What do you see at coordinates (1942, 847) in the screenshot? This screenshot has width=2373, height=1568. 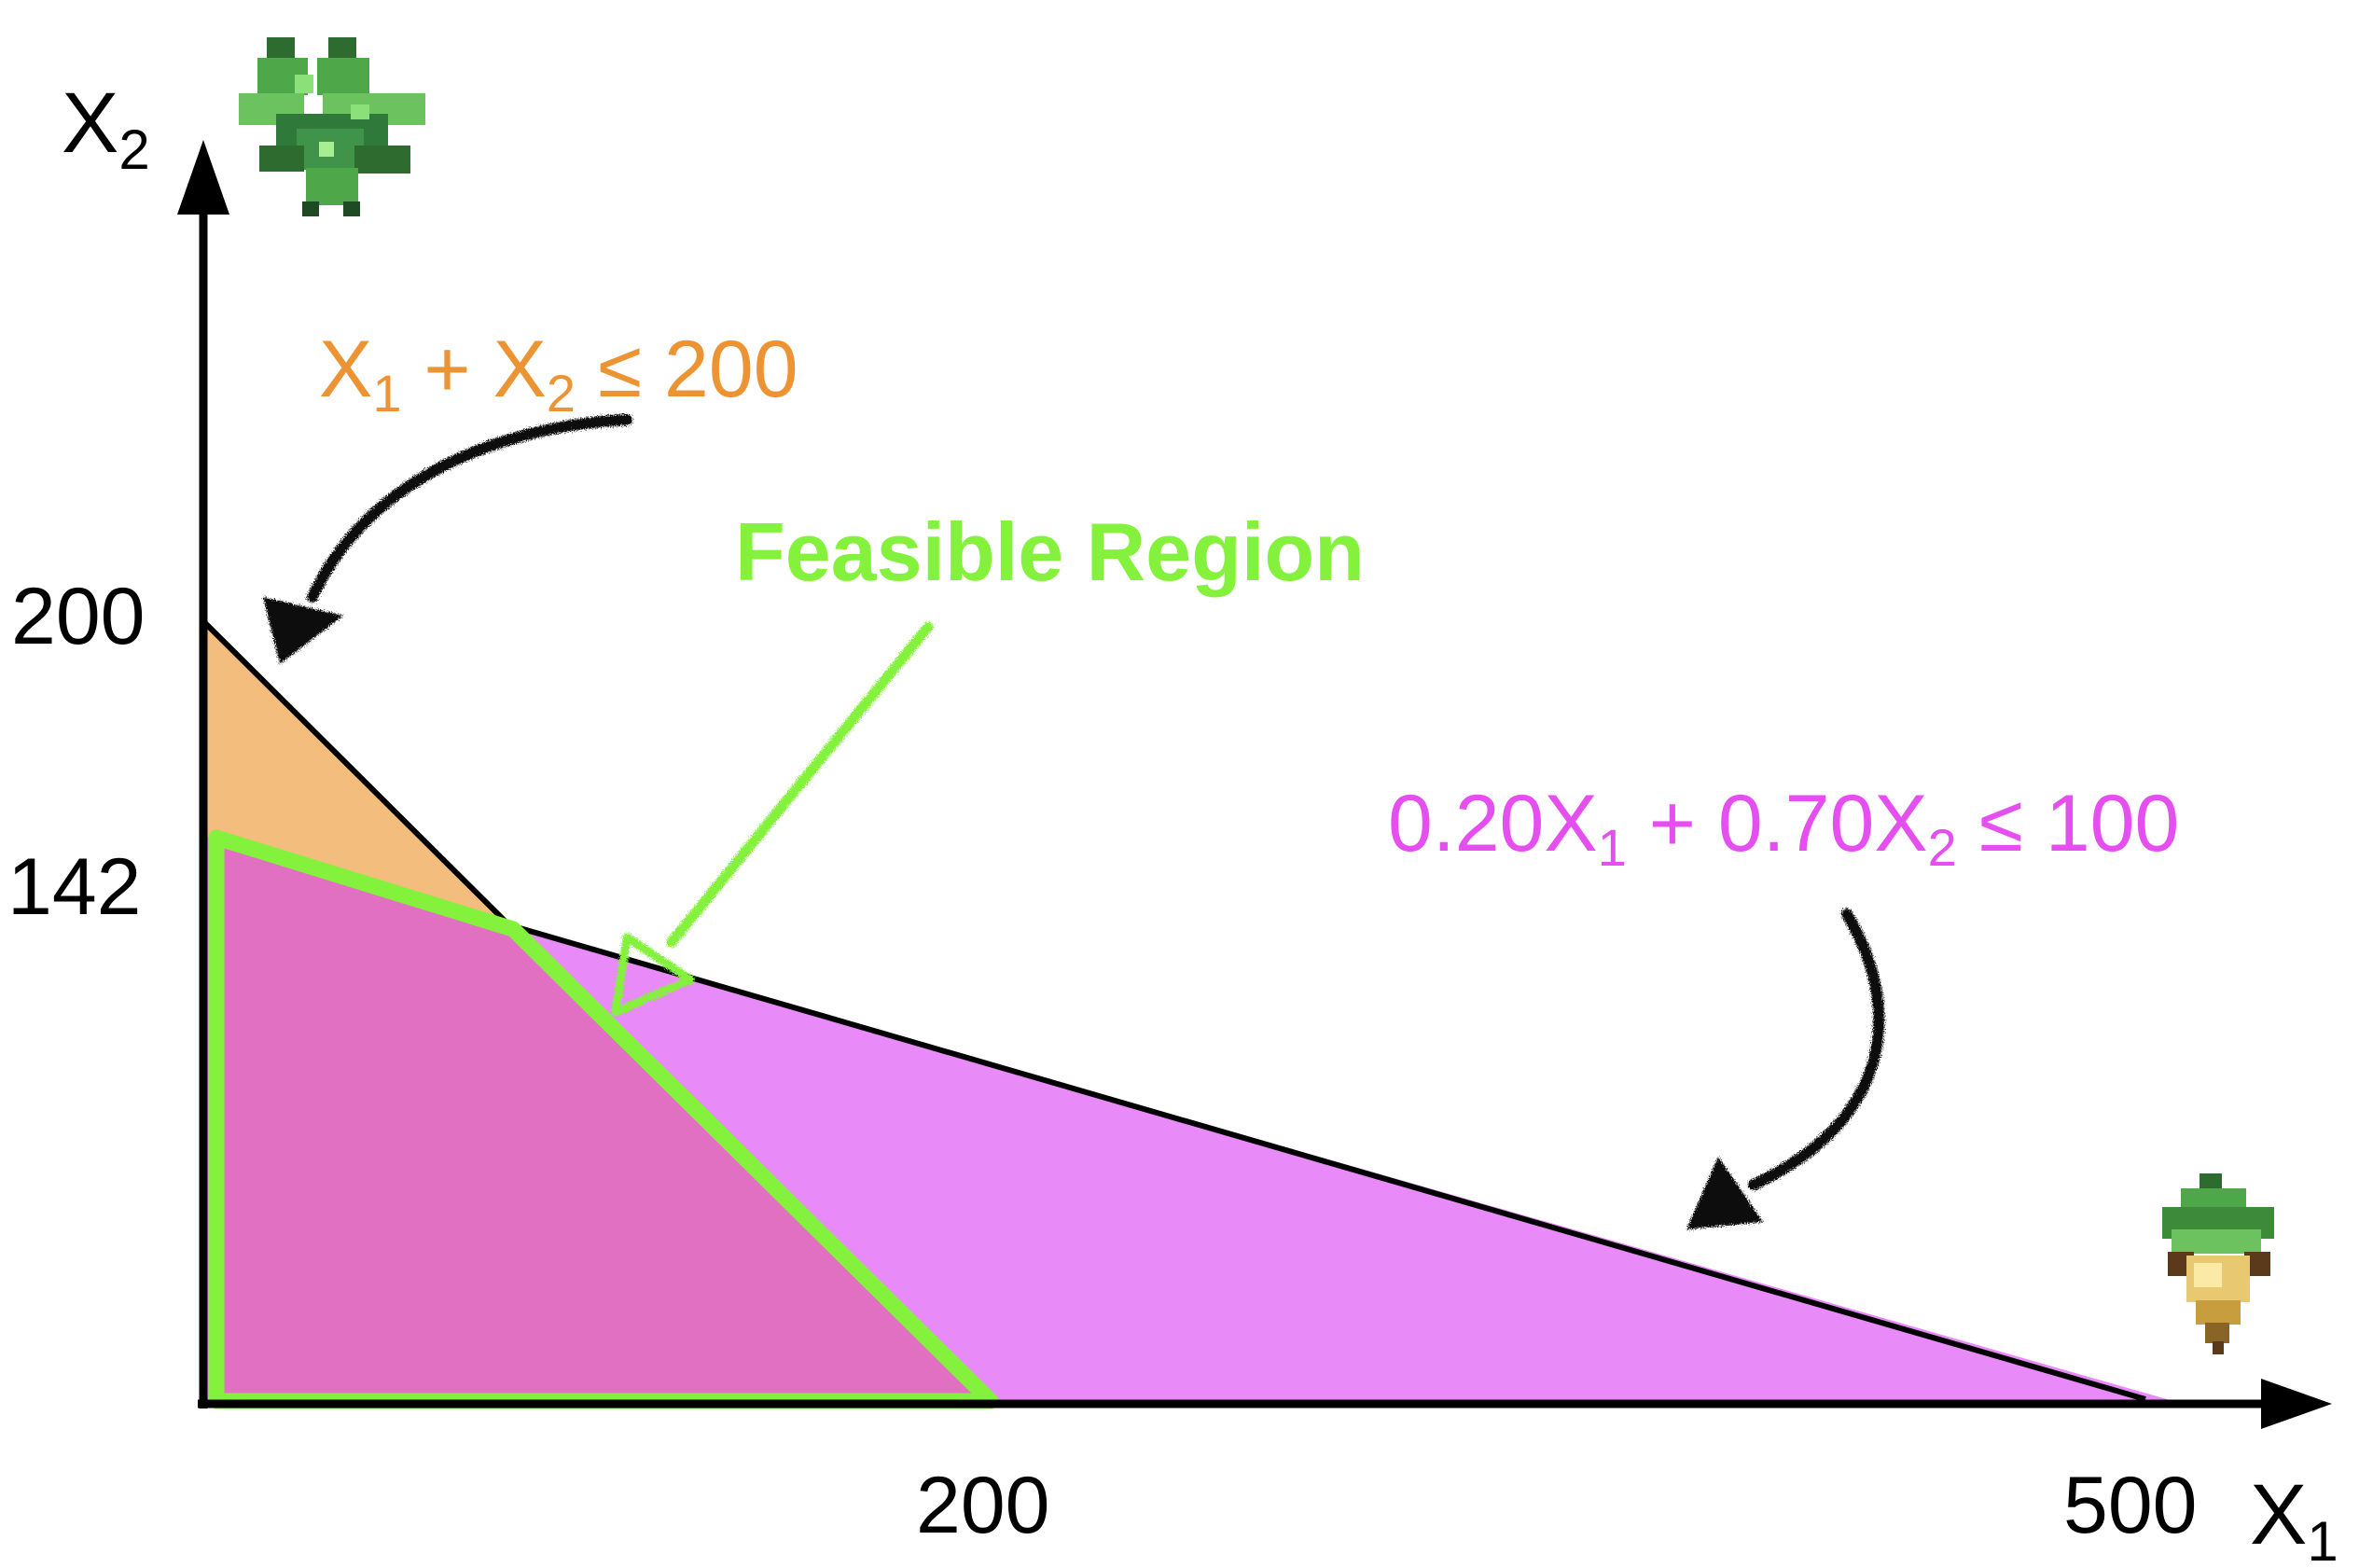 I see `c2-label-part-3: 2` at bounding box center [1942, 847].